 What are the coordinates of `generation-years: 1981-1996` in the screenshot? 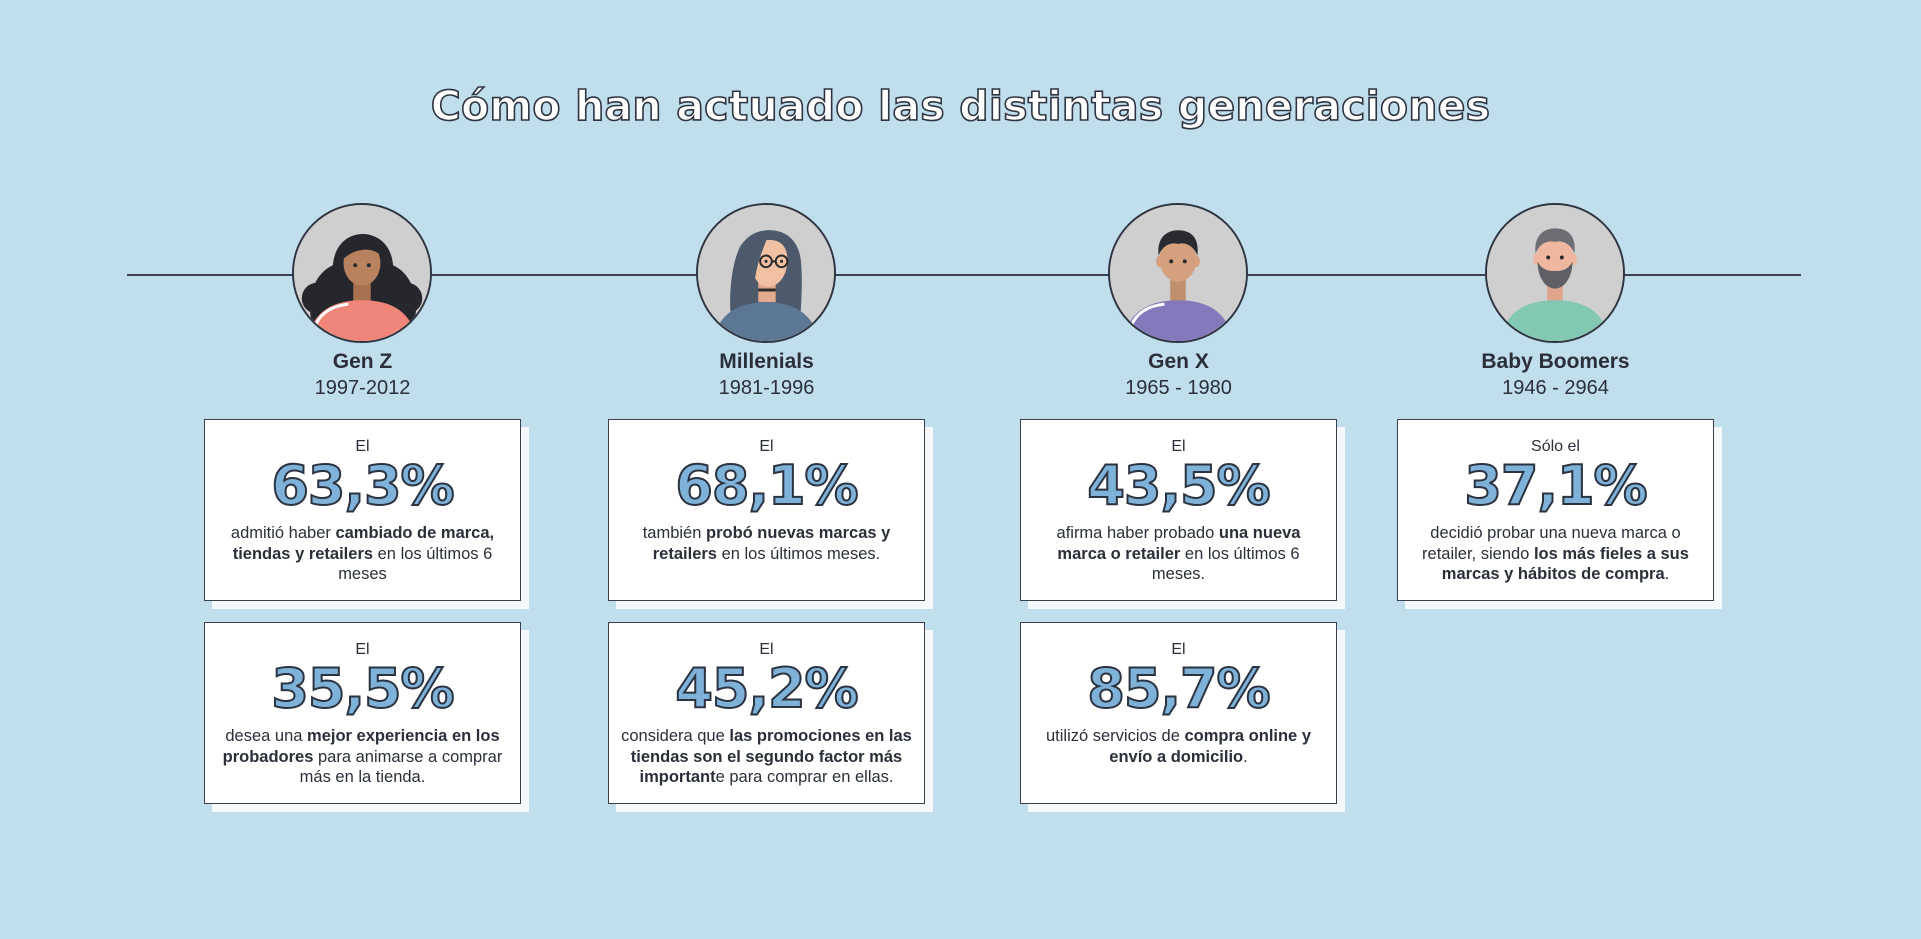 It's located at (766, 388).